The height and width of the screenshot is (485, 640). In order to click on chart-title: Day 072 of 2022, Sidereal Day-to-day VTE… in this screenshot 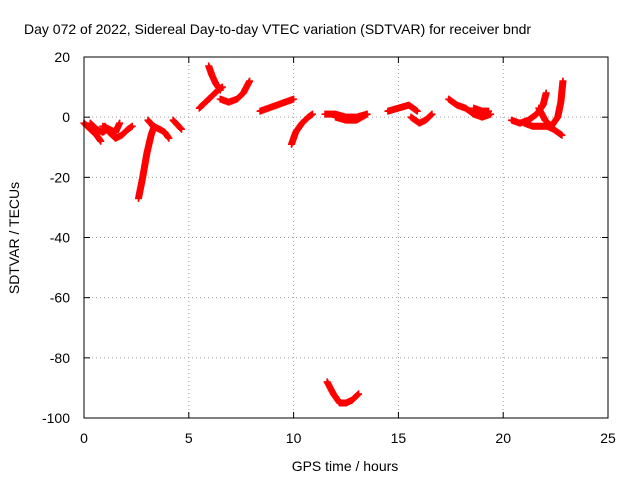, I will do `click(277, 29)`.